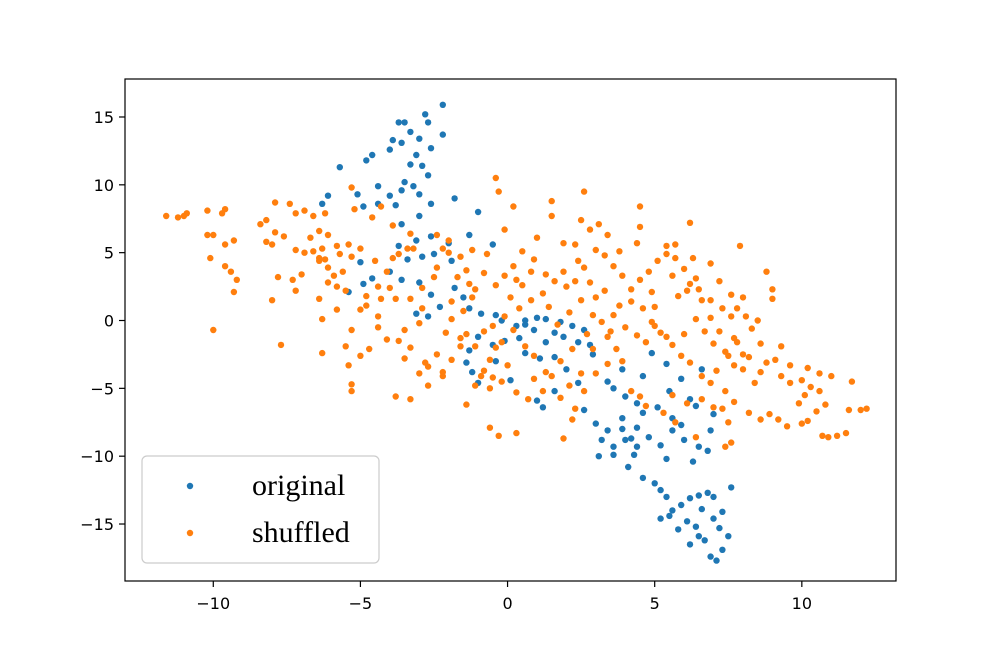 This screenshot has height=669, width=997. Describe the element at coordinates (802, 603) in the screenshot. I see `x-tick-label: 10` at that location.